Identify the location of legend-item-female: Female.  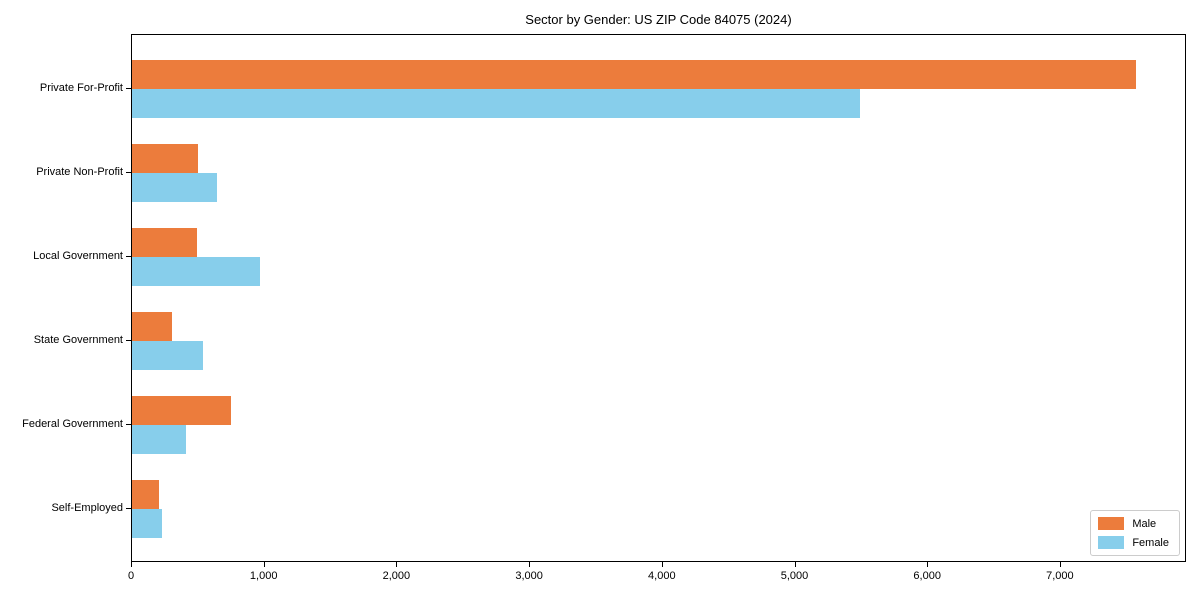
(1133, 542).